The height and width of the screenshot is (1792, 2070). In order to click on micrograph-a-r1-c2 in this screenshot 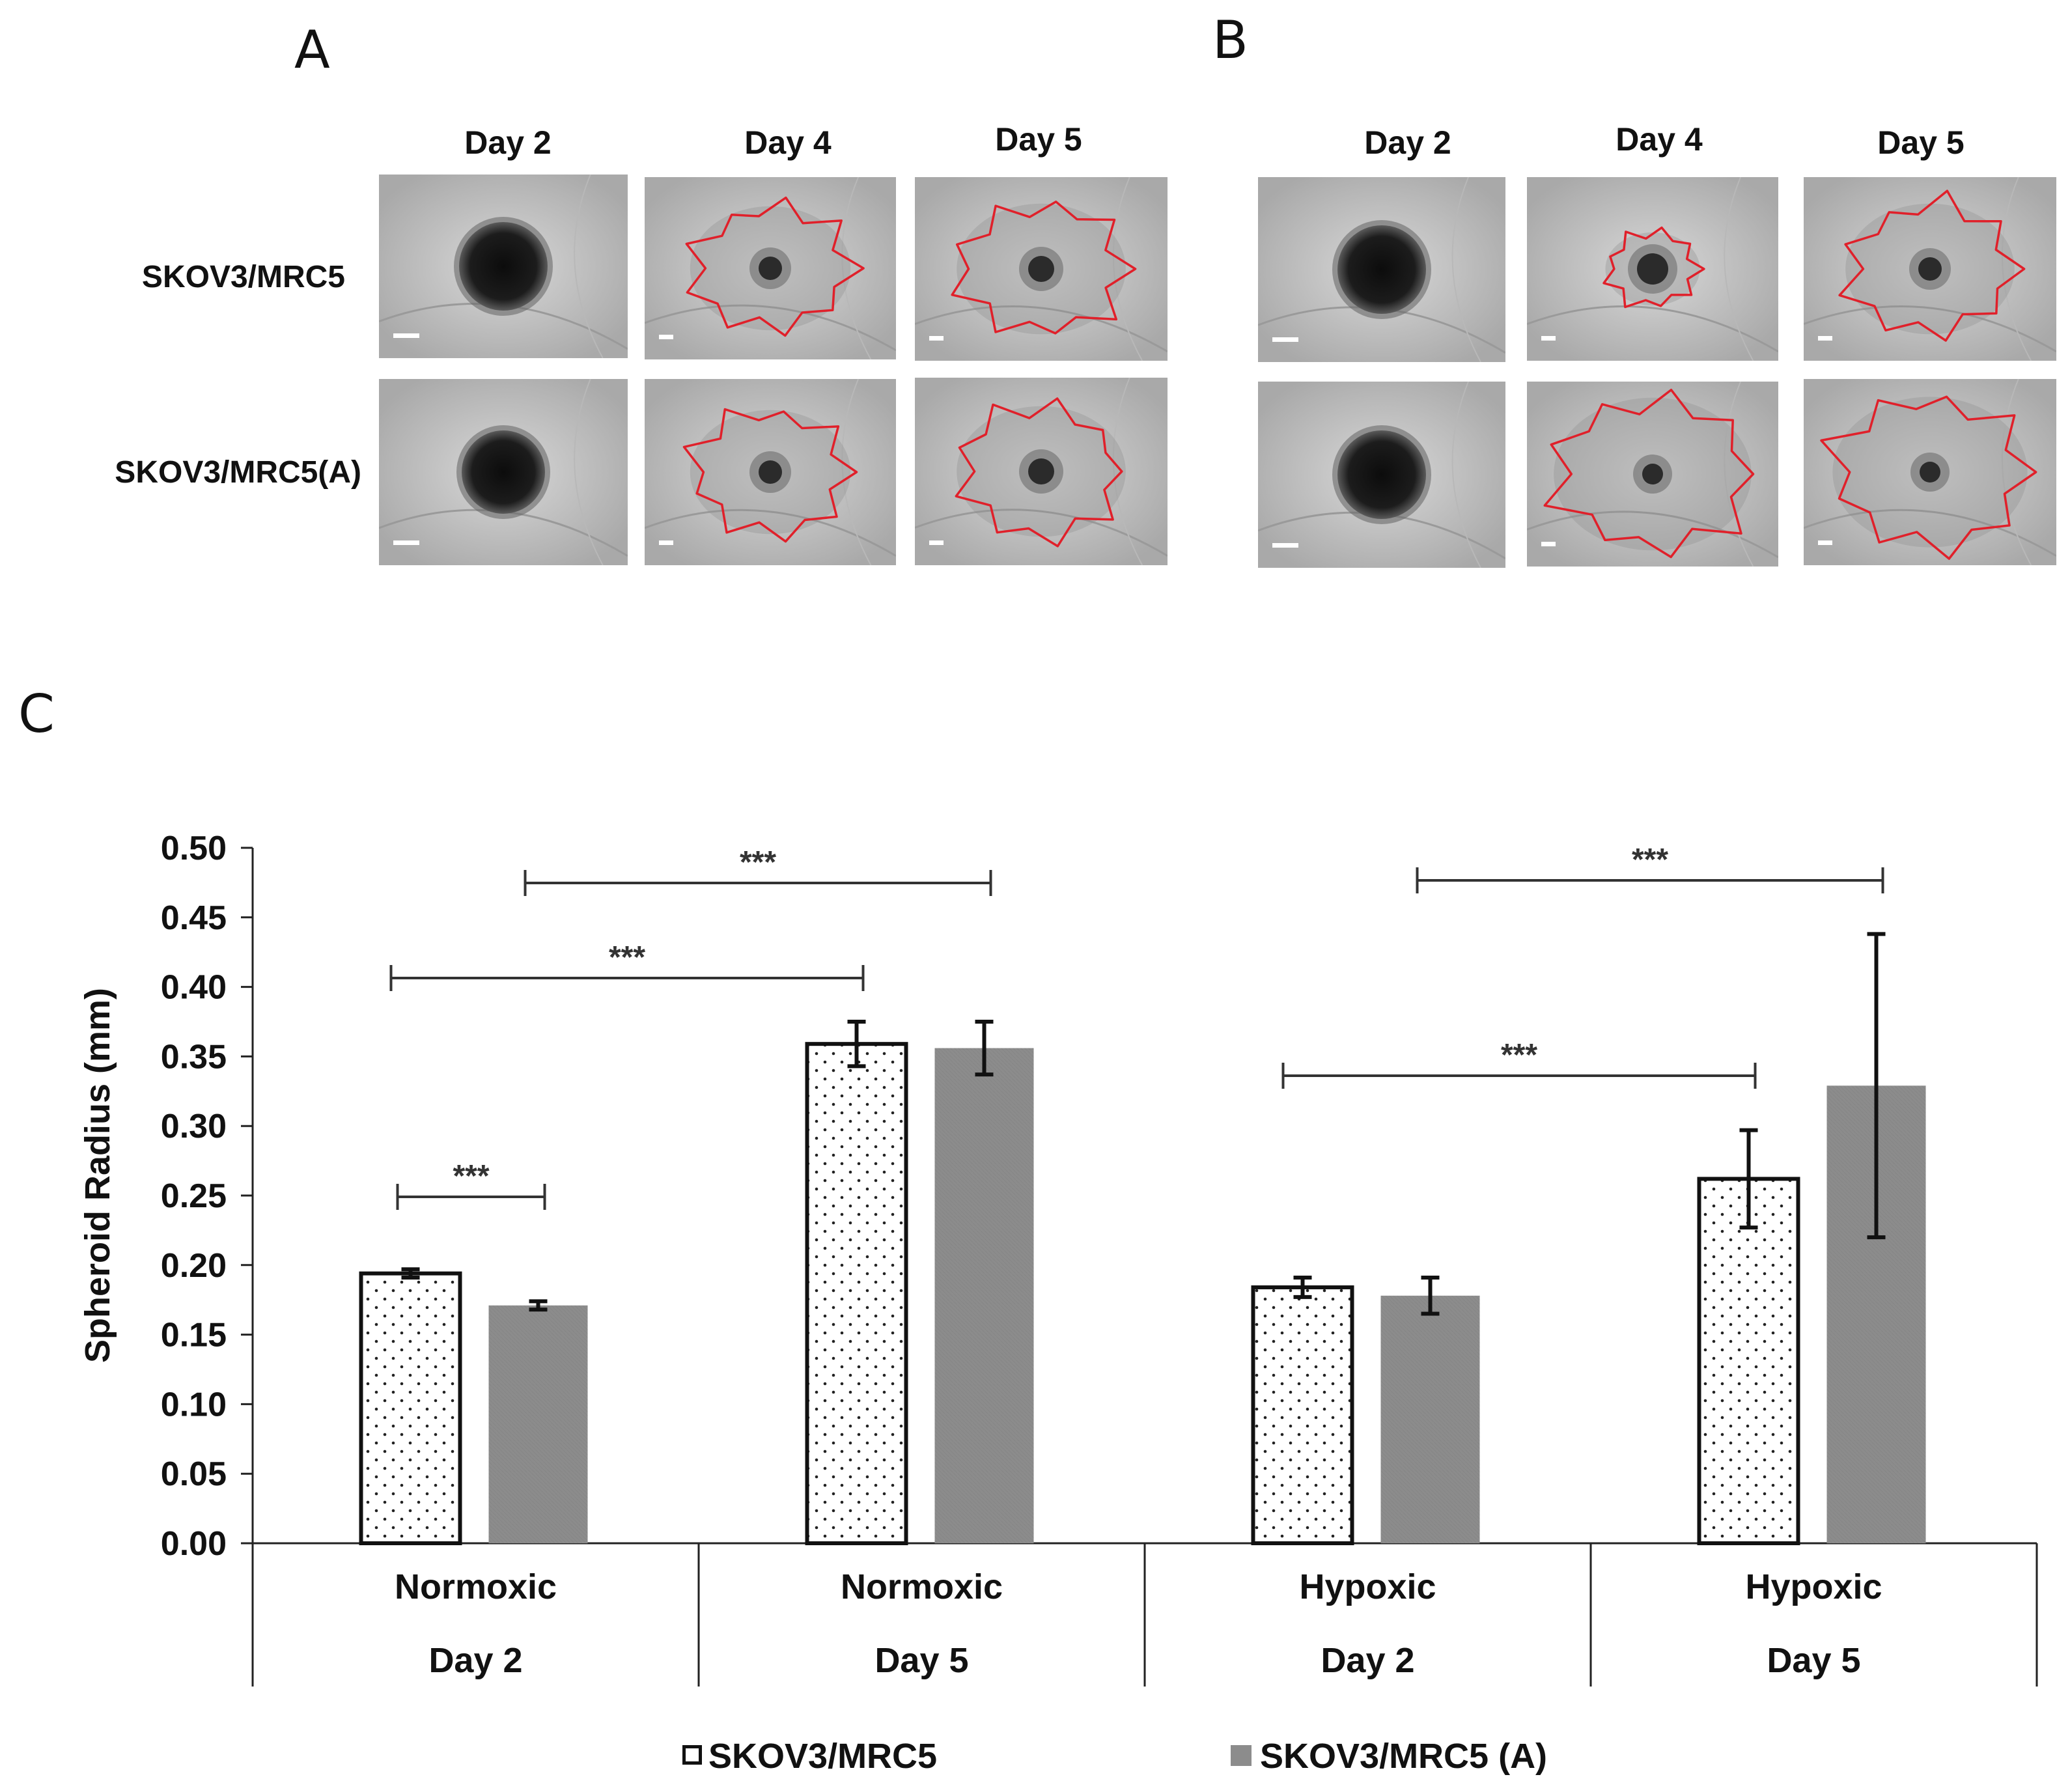, I will do `click(770, 268)`.